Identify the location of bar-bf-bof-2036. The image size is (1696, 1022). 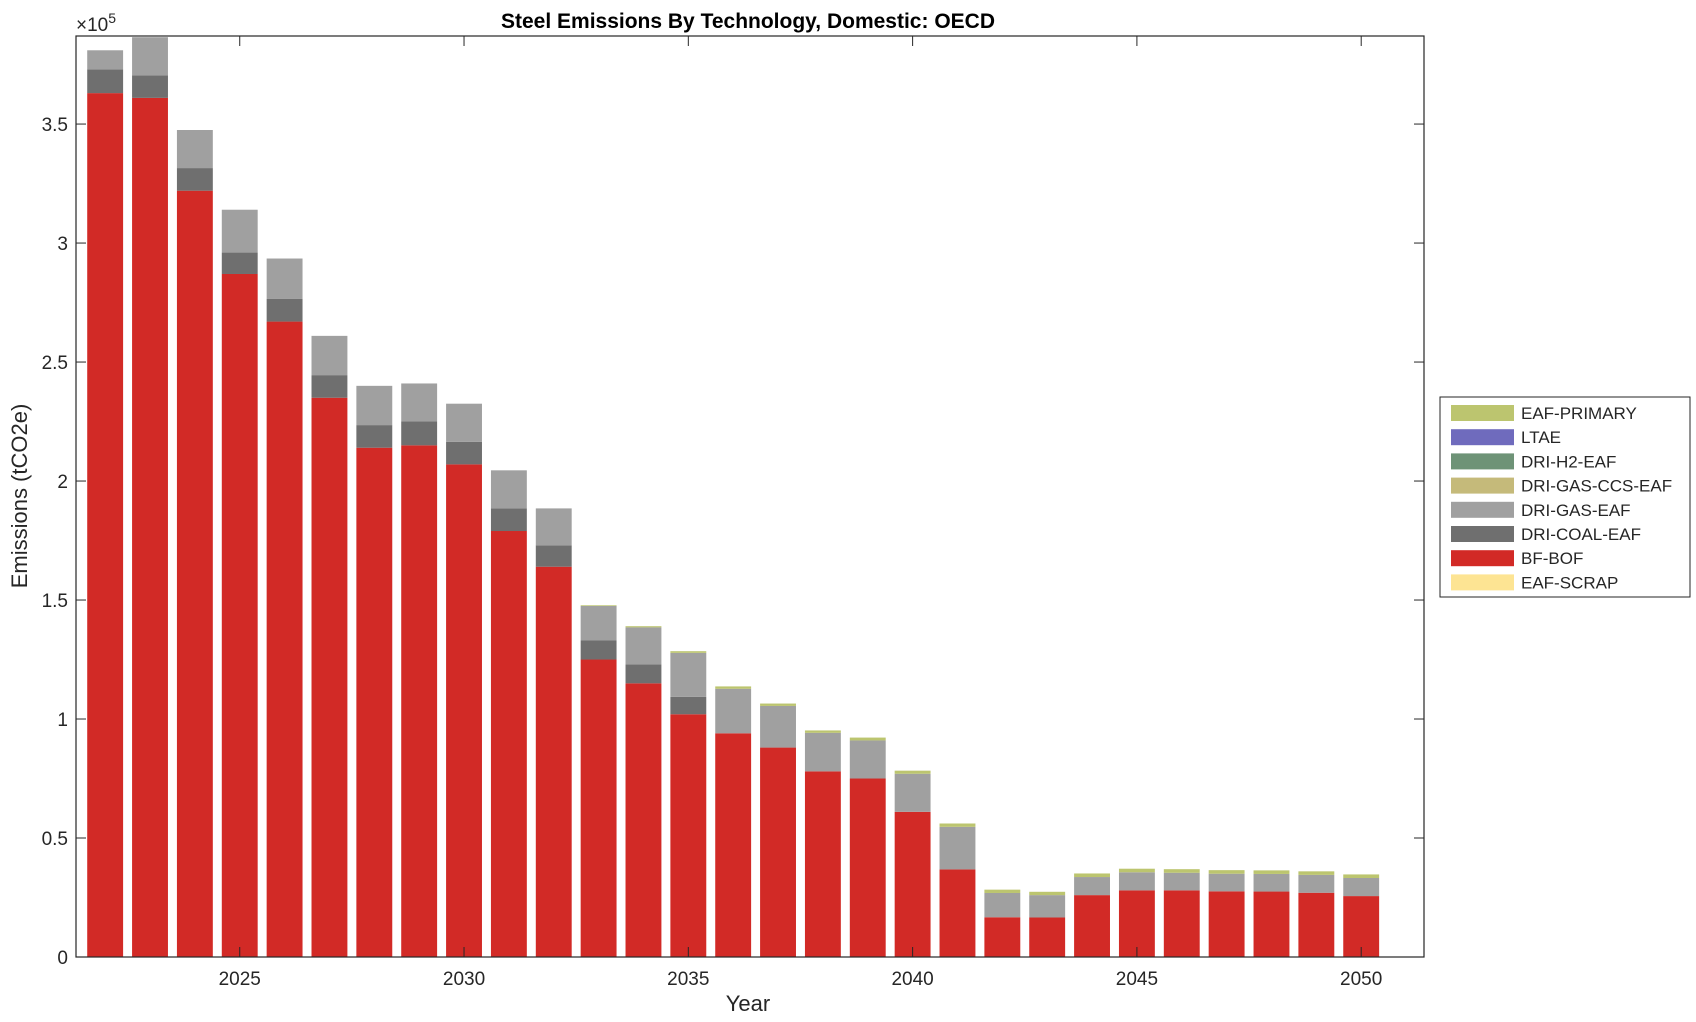
(733, 845).